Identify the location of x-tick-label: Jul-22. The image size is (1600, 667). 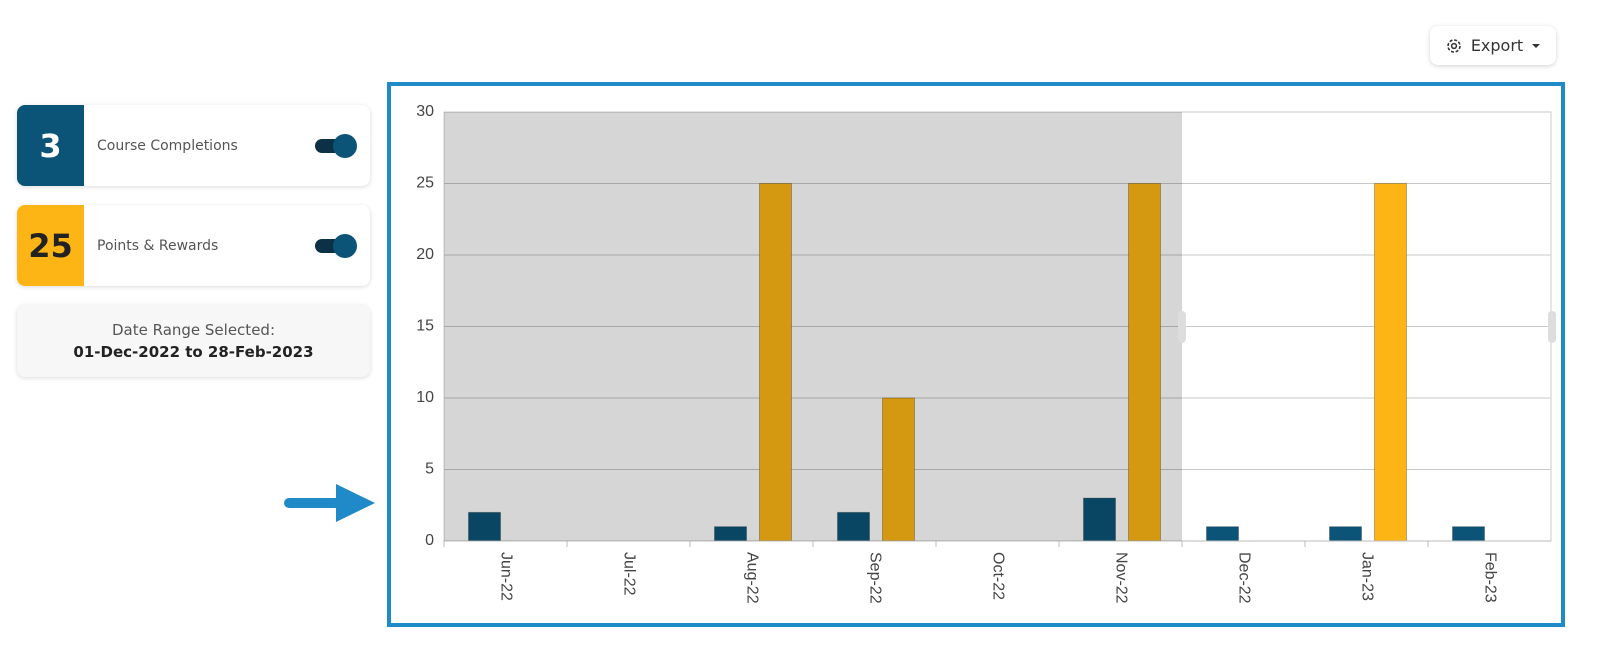
(628, 574).